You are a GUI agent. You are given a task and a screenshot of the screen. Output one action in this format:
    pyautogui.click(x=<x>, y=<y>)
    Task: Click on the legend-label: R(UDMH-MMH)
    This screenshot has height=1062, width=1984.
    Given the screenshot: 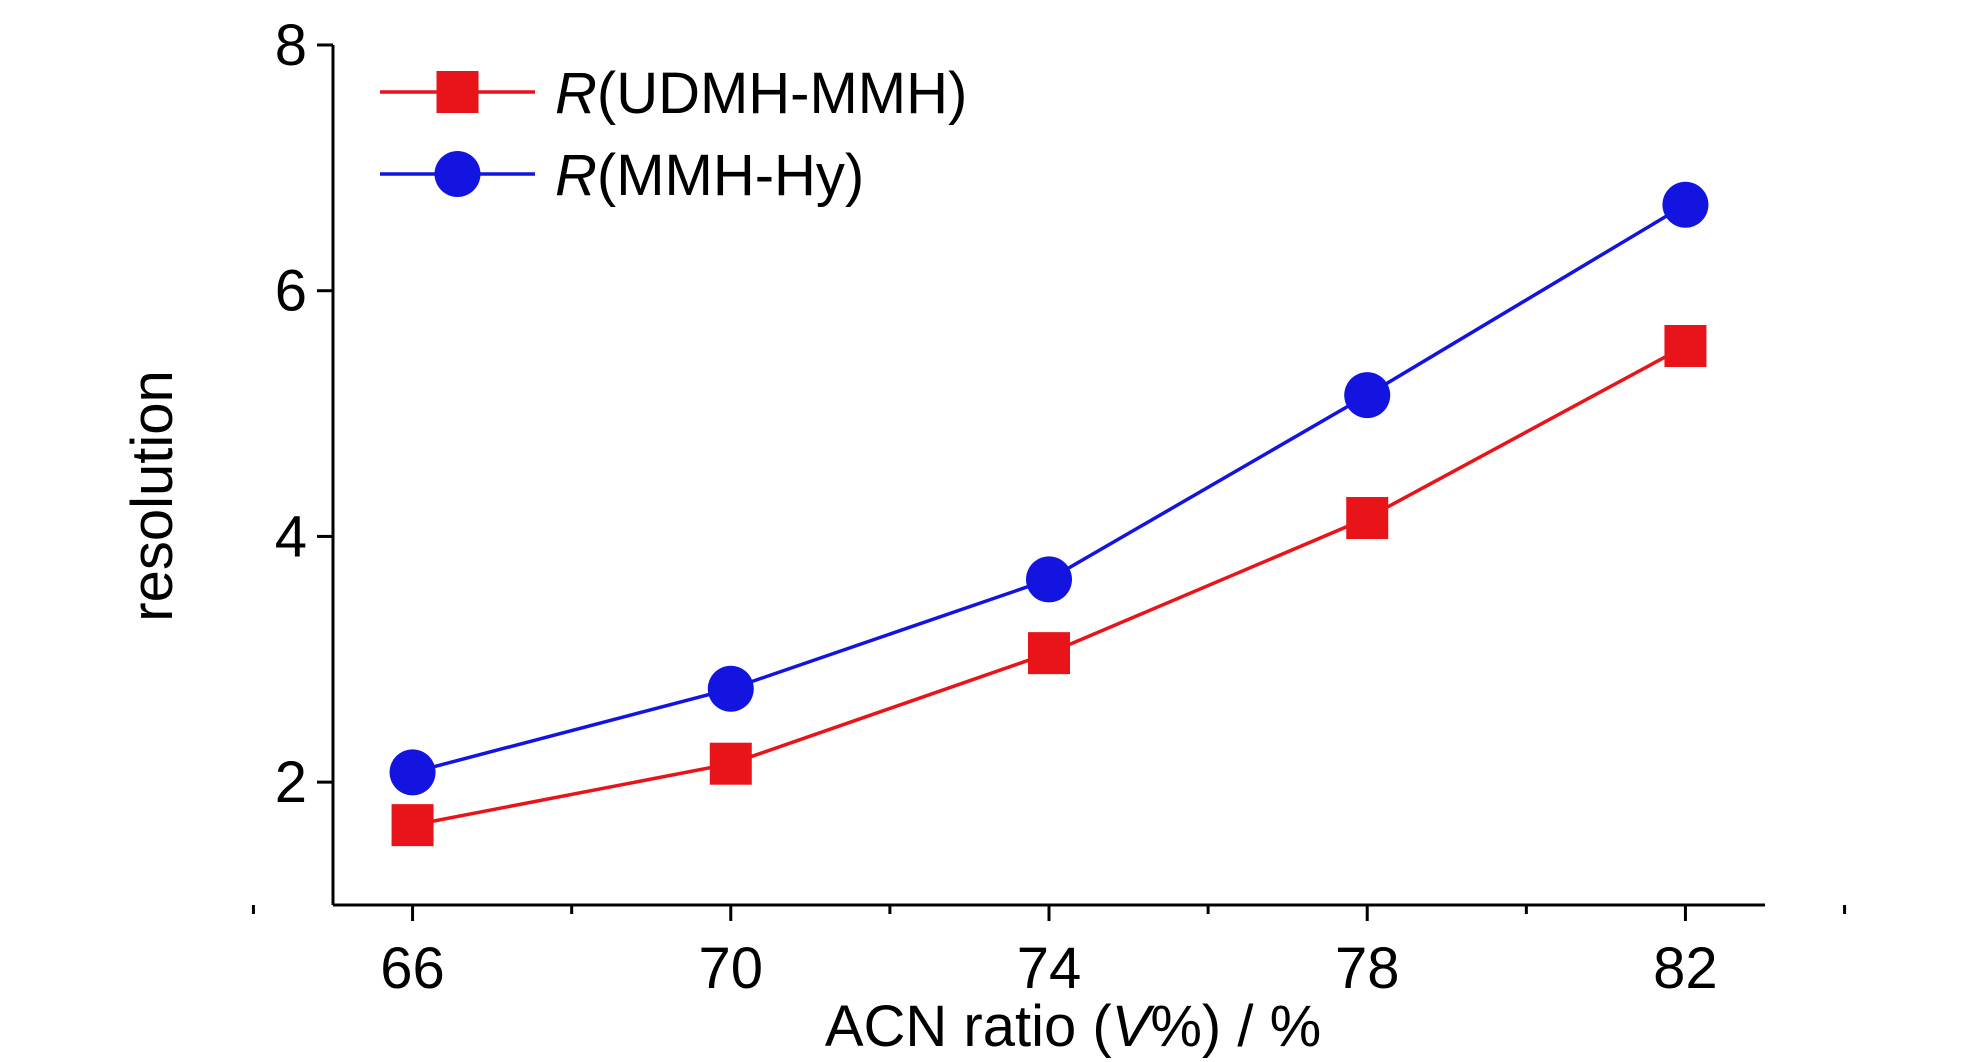 What is the action you would take?
    pyautogui.click(x=761, y=93)
    